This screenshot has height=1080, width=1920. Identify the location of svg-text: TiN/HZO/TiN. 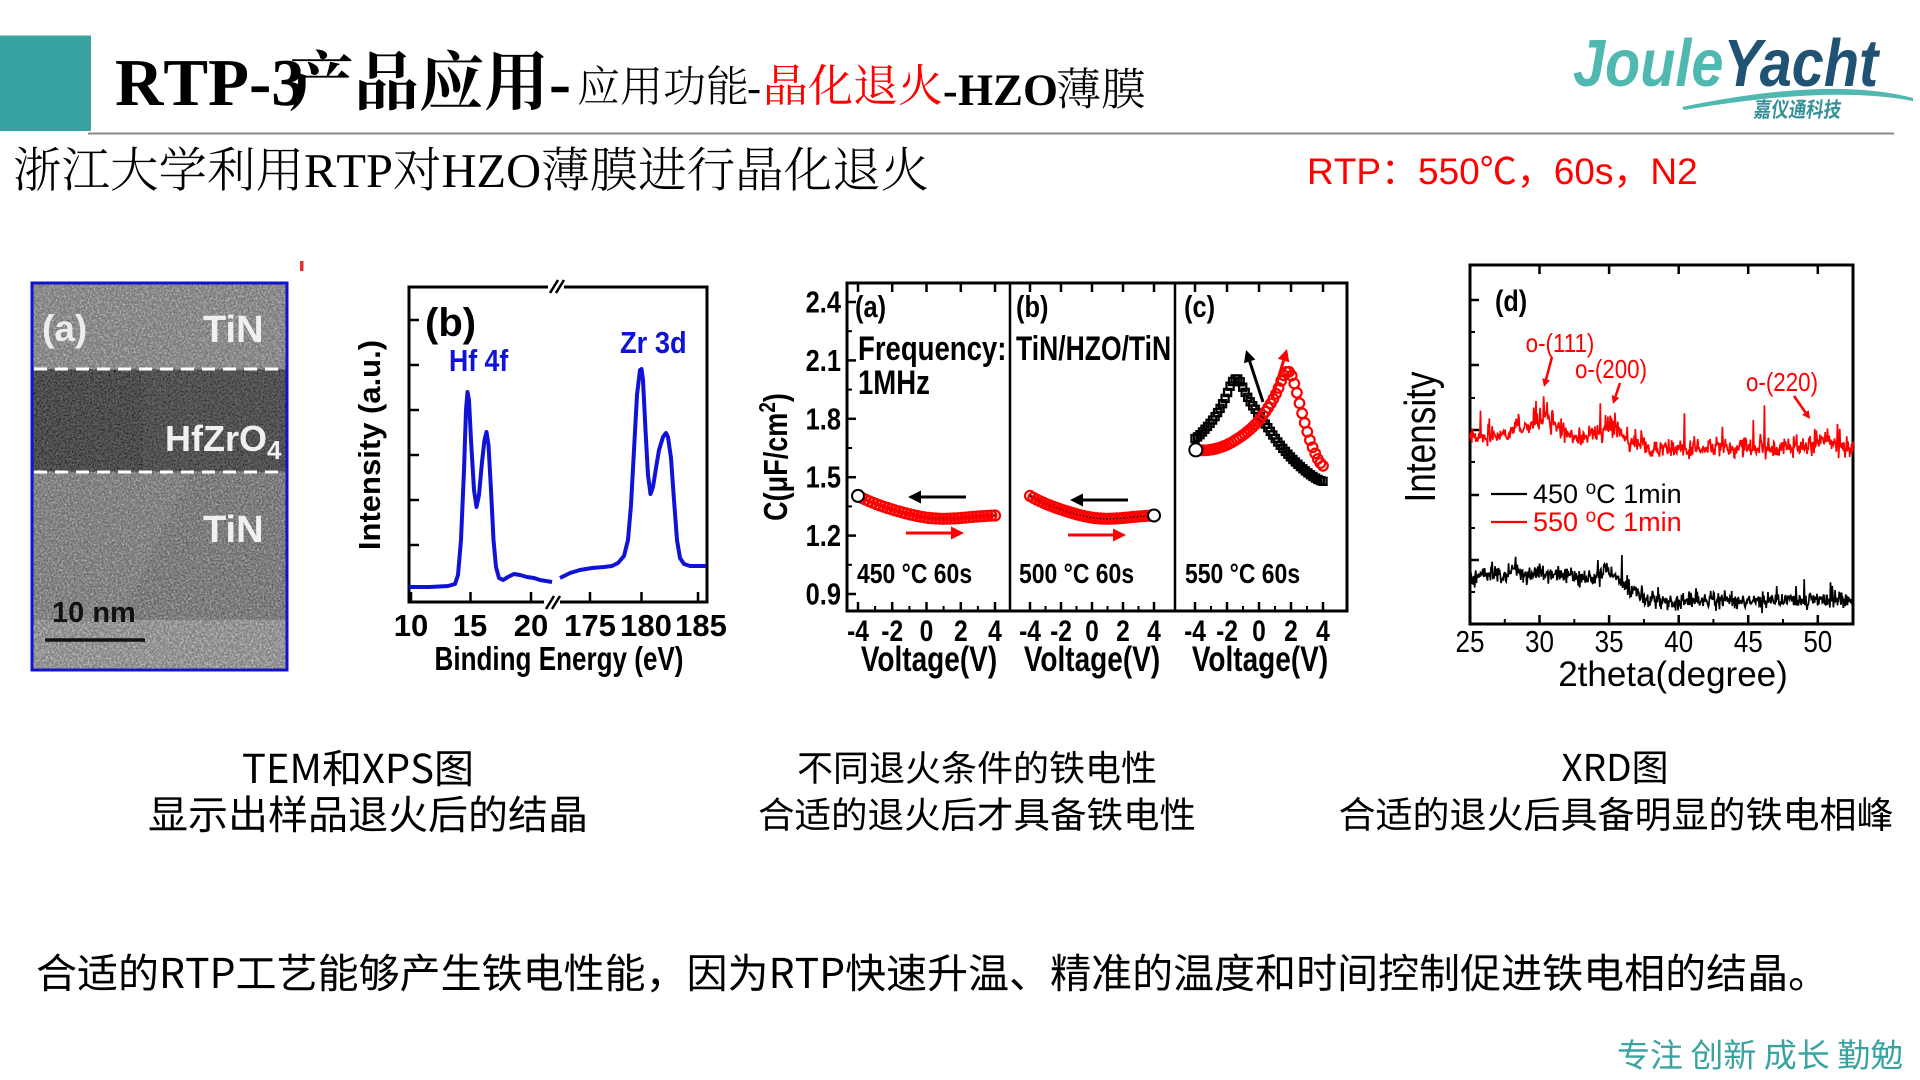
(1093, 349).